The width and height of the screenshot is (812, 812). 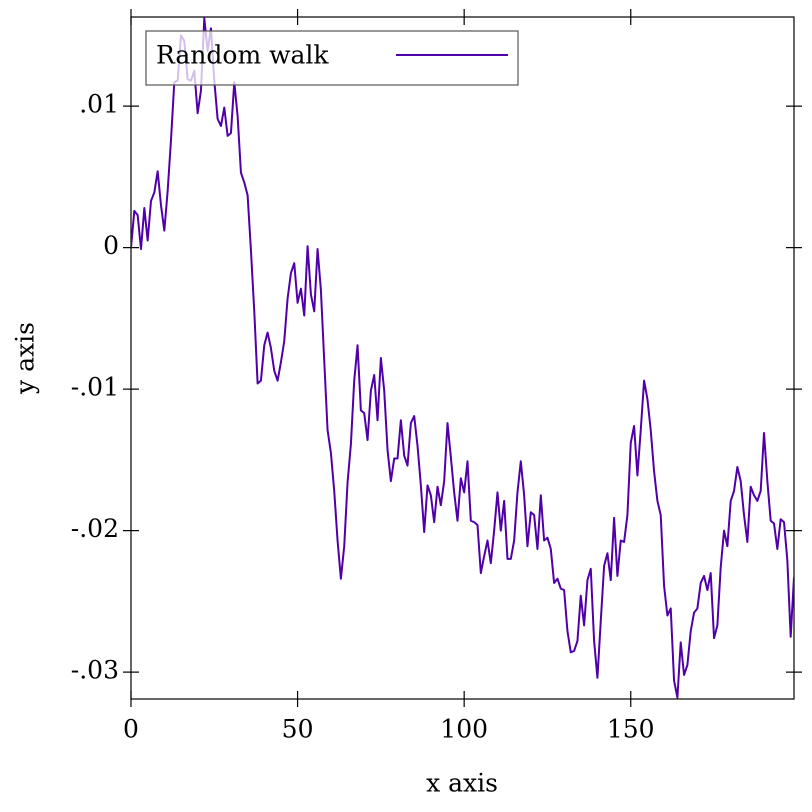 What do you see at coordinates (464, 729) in the screenshot?
I see `x-tick-label: 100` at bounding box center [464, 729].